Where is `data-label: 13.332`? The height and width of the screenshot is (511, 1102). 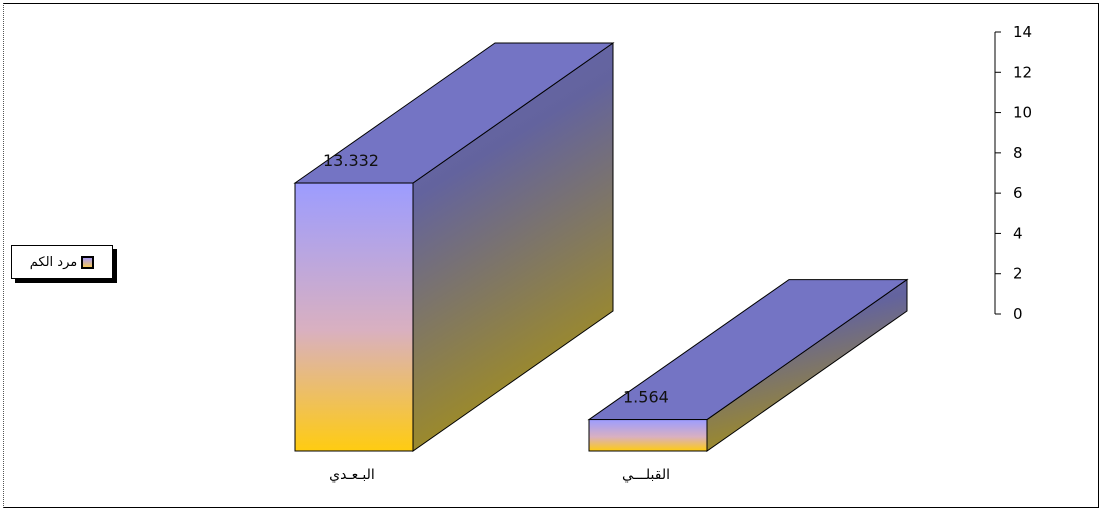
data-label: 13.332 is located at coordinates (351, 160).